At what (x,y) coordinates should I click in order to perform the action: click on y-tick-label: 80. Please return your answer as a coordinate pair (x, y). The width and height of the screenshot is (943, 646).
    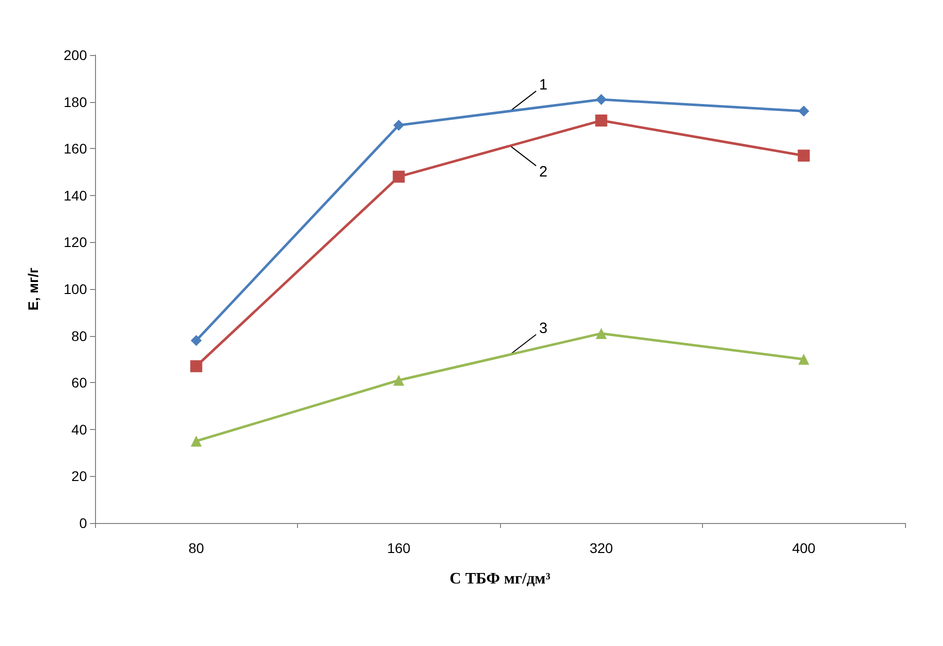
    Looking at the image, I should click on (79, 336).